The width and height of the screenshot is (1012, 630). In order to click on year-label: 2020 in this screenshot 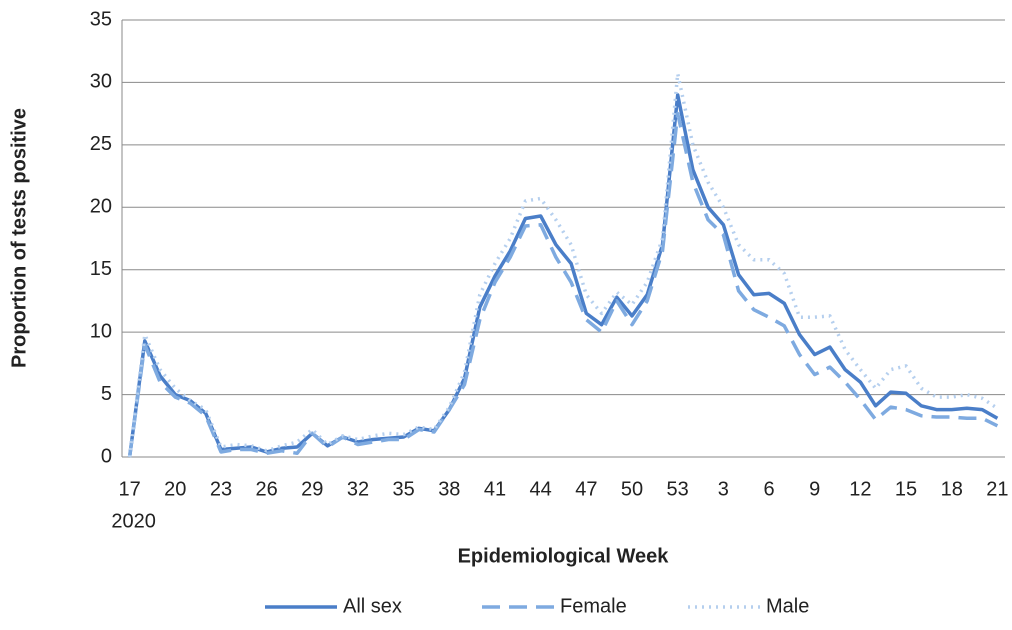, I will do `click(133, 521)`.